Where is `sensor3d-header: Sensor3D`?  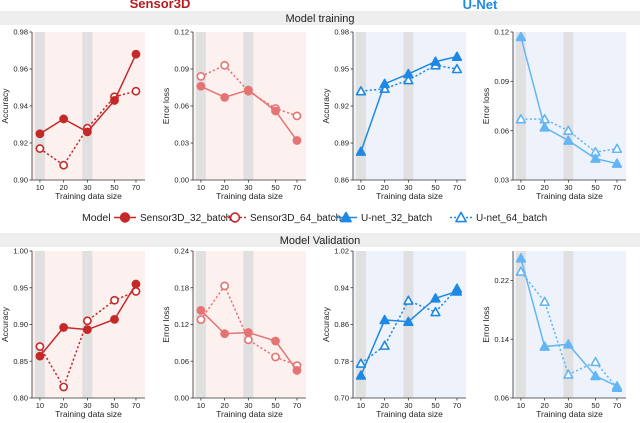
sensor3d-header: Sensor3D is located at coordinates (160, 5).